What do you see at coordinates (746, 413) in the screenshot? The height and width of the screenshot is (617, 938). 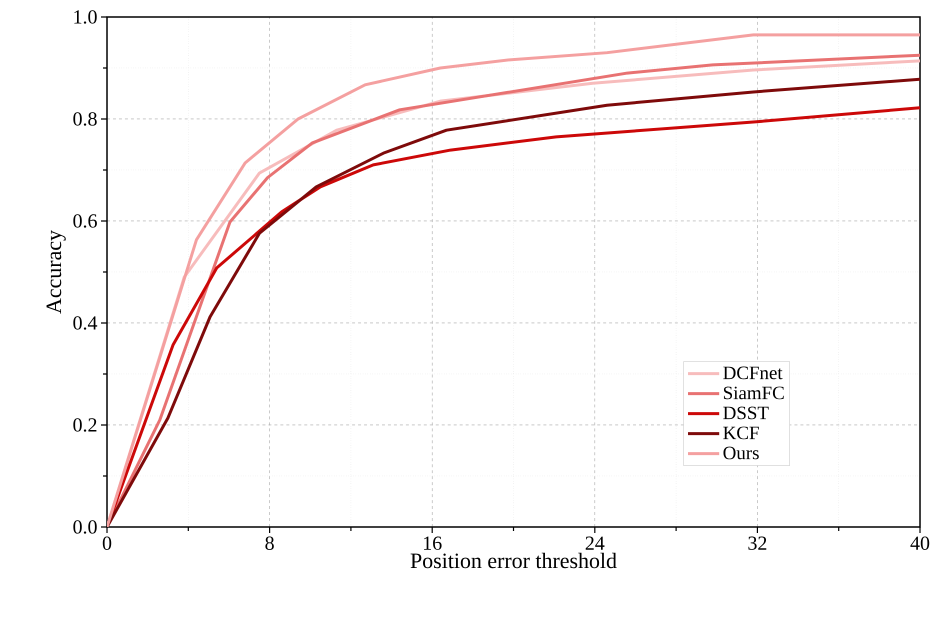 I see `legend-label: DSST` at bounding box center [746, 413].